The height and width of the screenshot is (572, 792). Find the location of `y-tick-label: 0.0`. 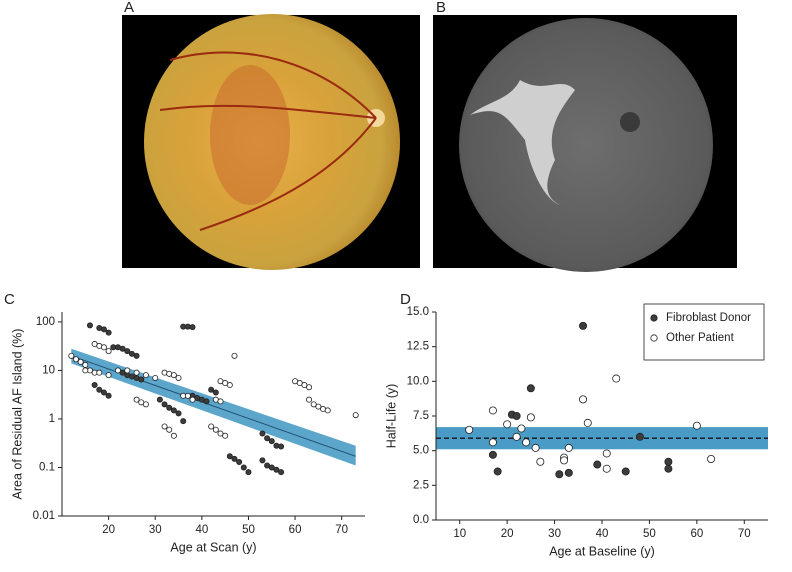

y-tick-label: 0.0 is located at coordinates (421, 520).